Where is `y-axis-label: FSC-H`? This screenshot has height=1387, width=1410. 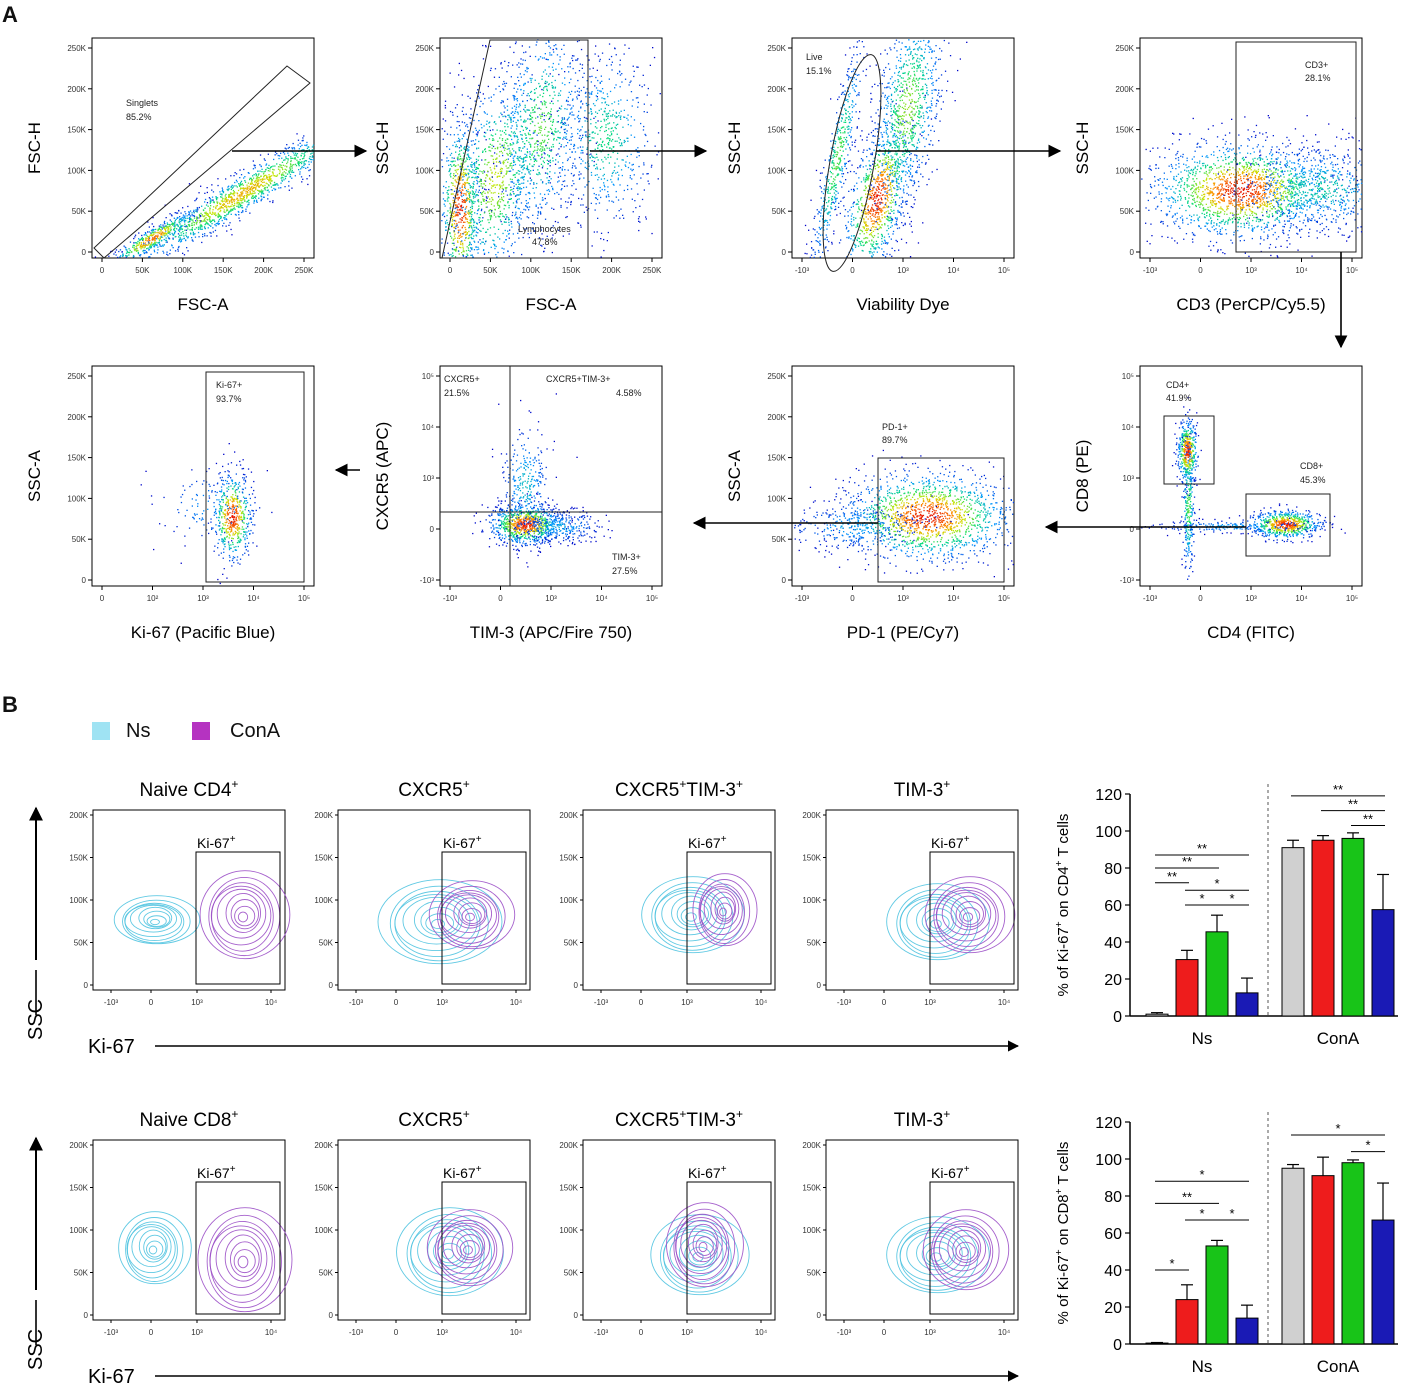 y-axis-label: FSC-H is located at coordinates (34, 148).